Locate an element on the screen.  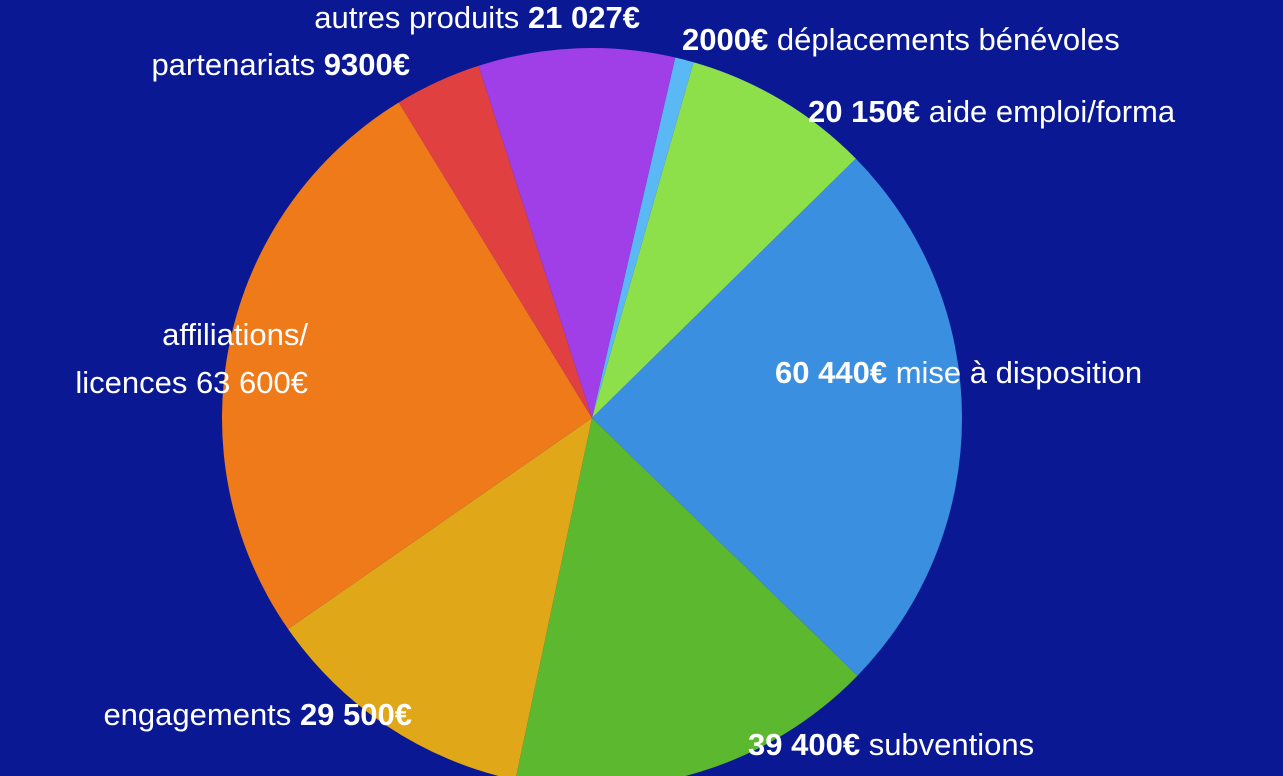
label-name: déplacements bénévoles is located at coordinates (948, 39).